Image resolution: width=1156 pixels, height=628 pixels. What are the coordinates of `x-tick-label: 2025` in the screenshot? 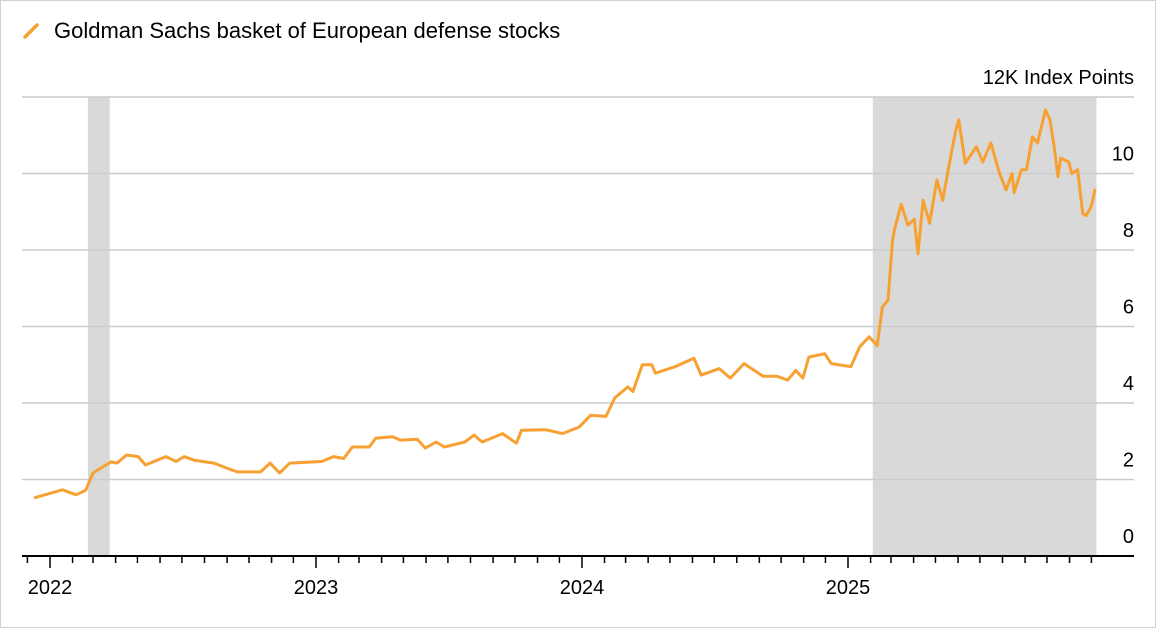 It's located at (848, 588).